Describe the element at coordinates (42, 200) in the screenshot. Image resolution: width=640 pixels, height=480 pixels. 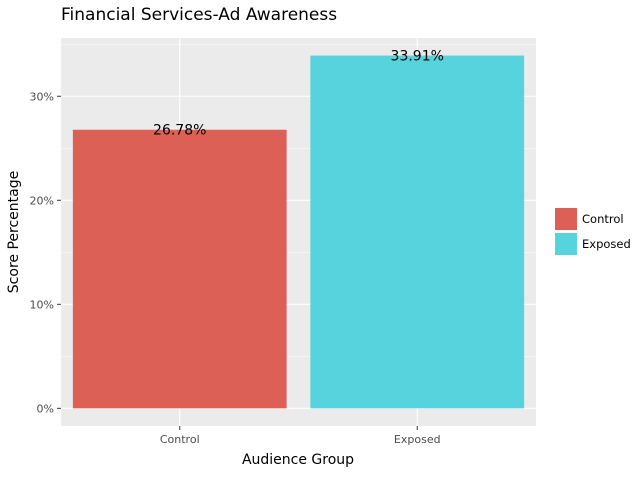
I see `y-tick-label: 20%` at that location.